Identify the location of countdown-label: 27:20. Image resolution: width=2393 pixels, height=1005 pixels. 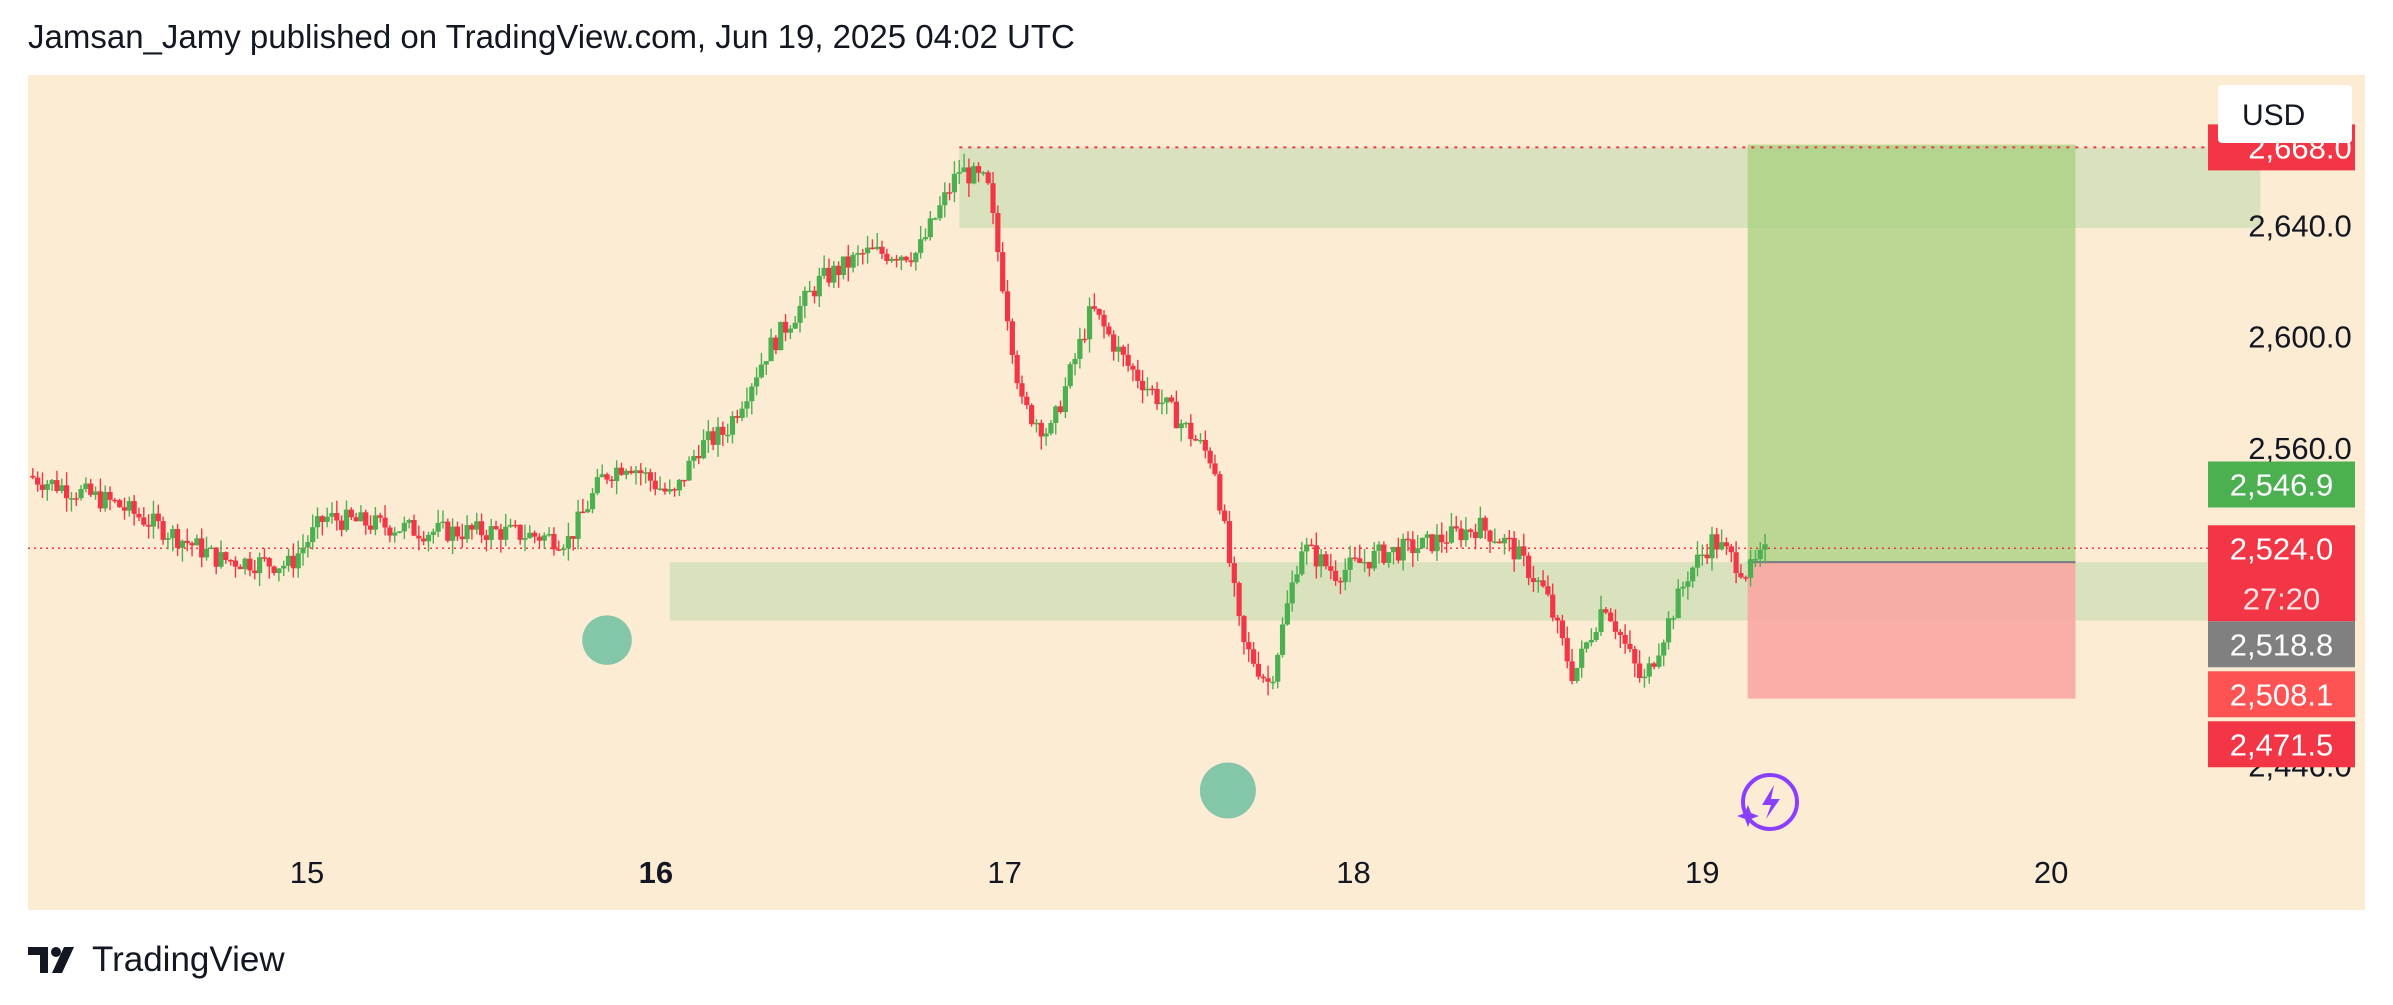
(2282, 598).